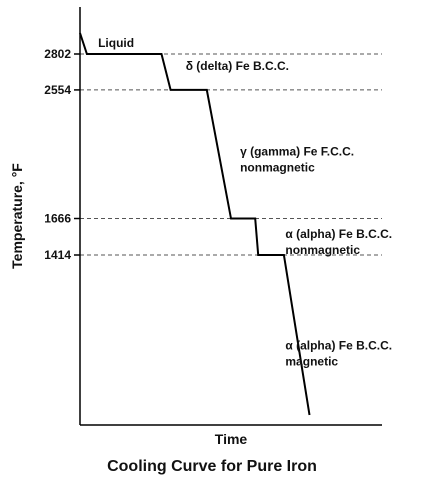 Image resolution: width=425 pixels, height=480 pixels. What do you see at coordinates (57, 54) in the screenshot?
I see `y-tick-label-2802: 2802` at bounding box center [57, 54].